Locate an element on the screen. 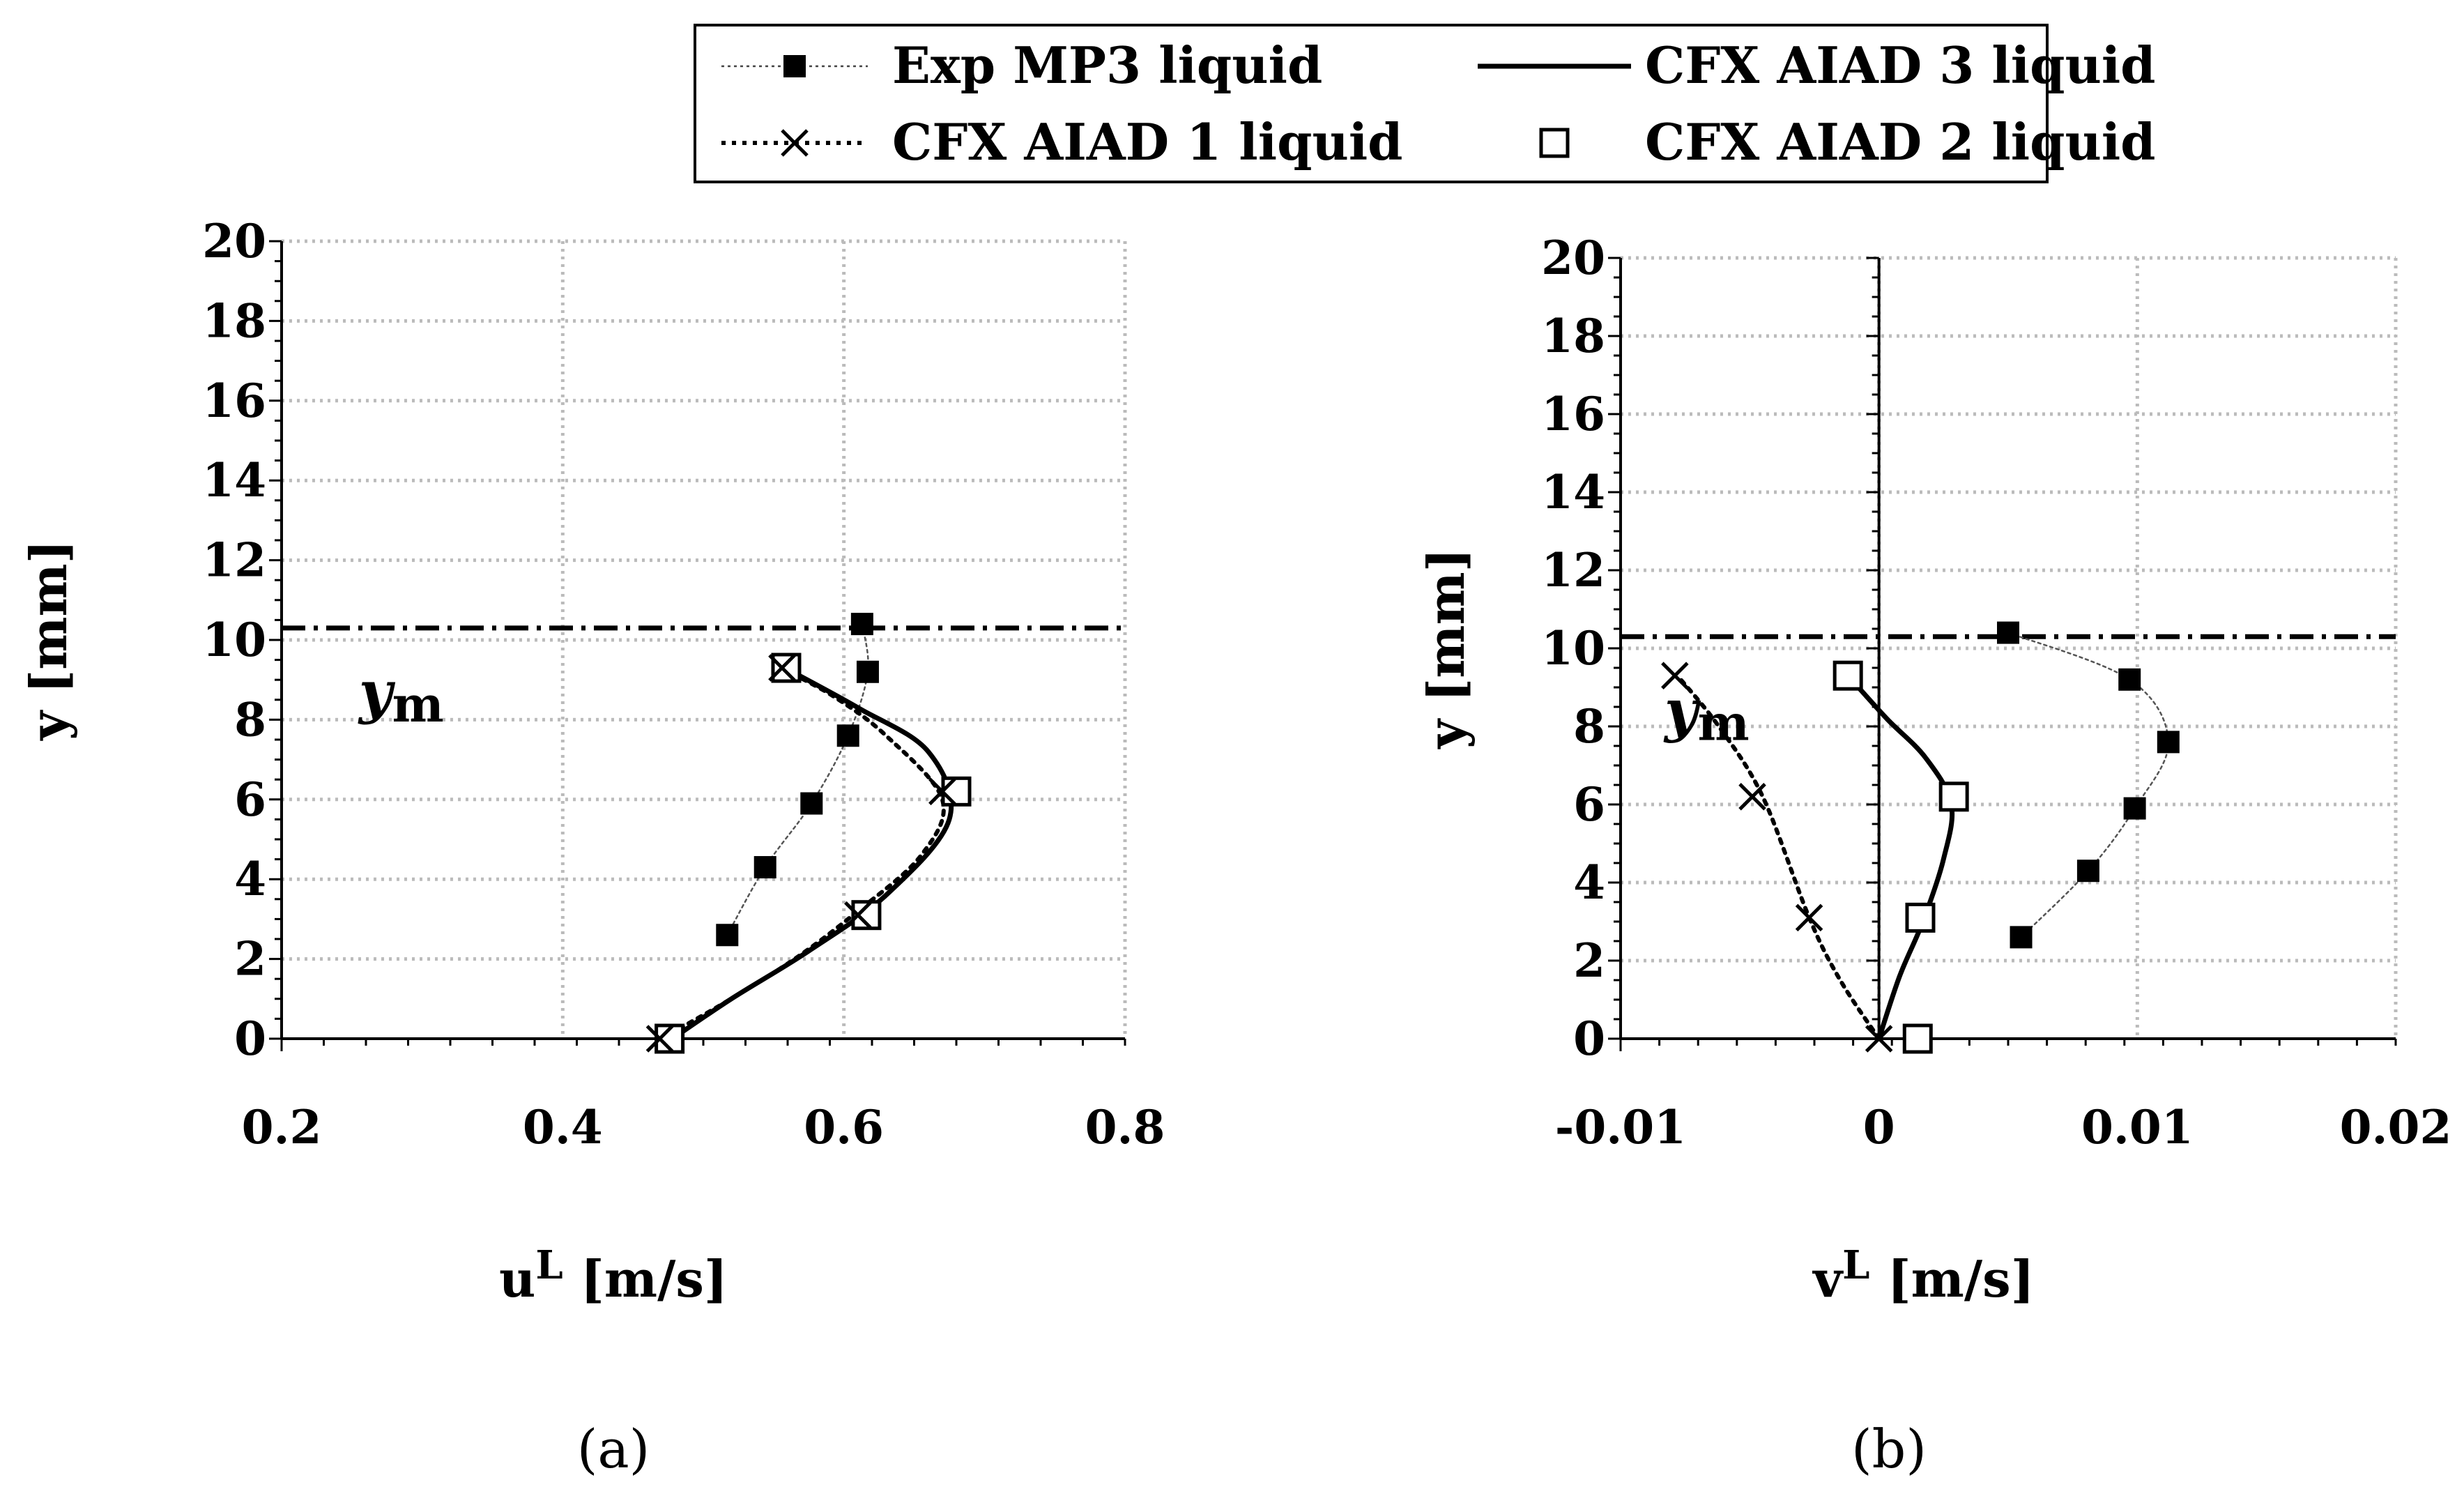 This screenshot has width=2464, height=1496. legend-frame is located at coordinates (1371, 103).